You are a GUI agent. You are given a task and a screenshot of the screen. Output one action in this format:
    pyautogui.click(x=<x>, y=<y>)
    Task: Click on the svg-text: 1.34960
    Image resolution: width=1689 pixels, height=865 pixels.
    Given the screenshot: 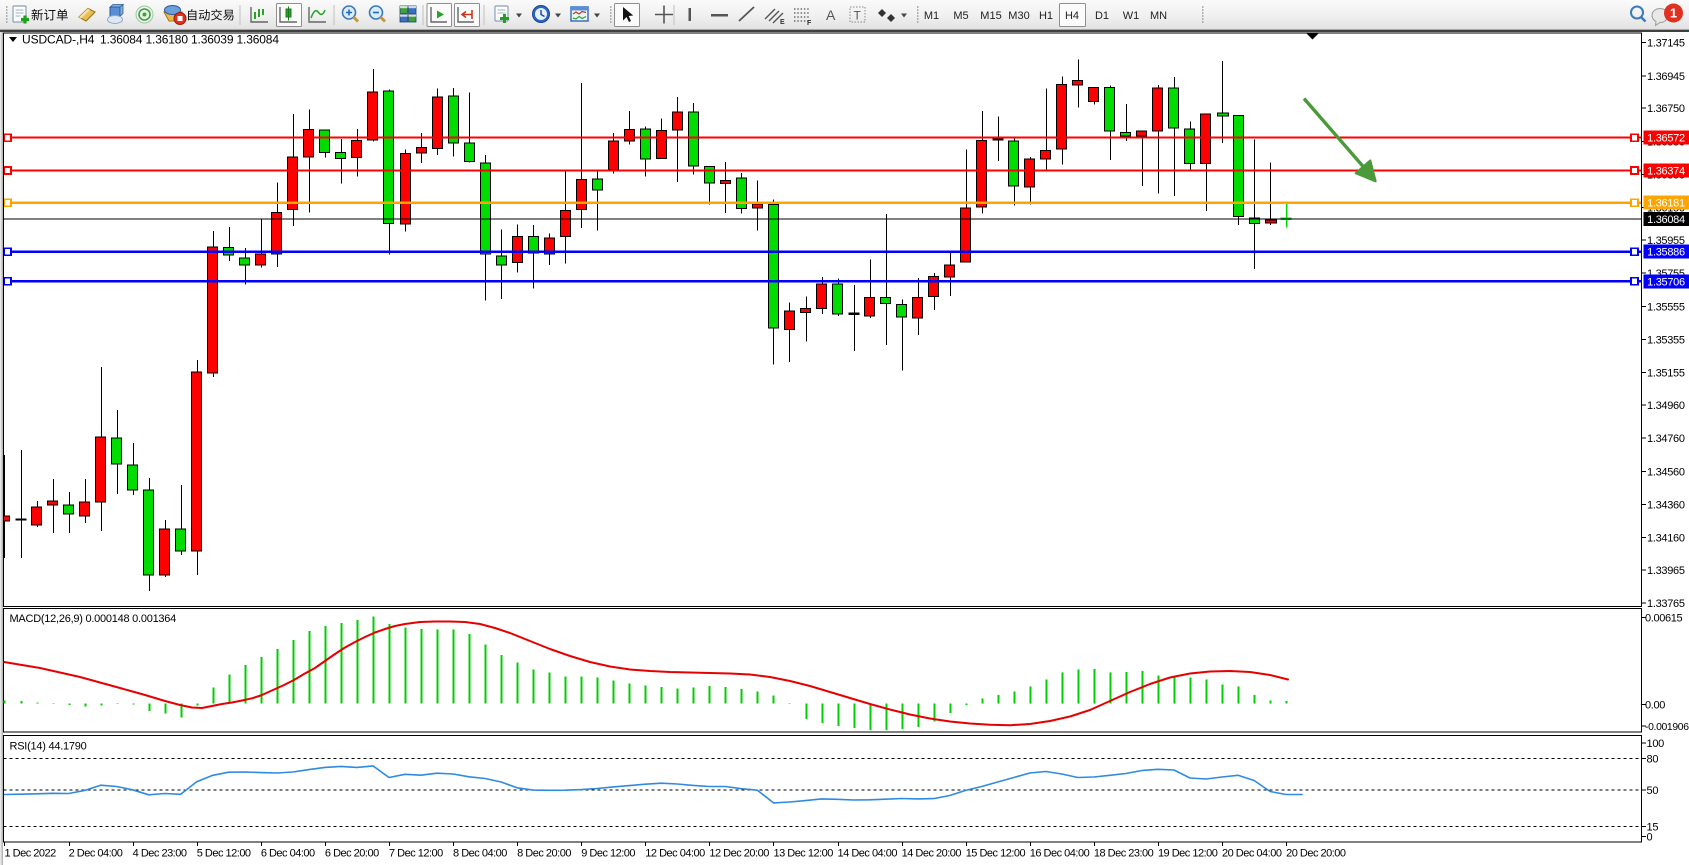 What is the action you would take?
    pyautogui.click(x=1666, y=406)
    